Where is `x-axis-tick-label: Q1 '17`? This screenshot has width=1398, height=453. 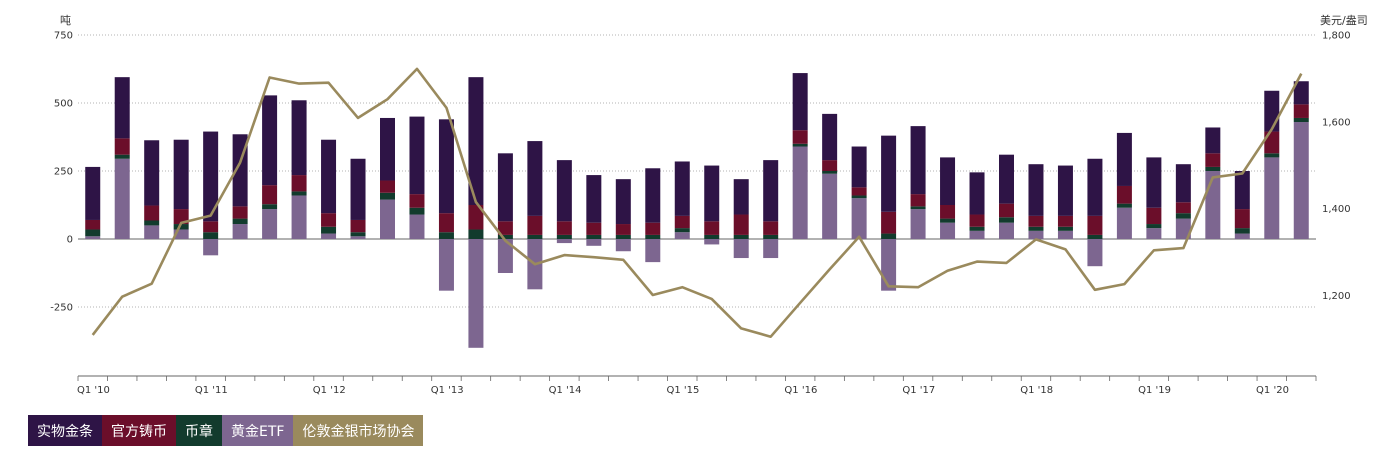
x-axis-tick-label: Q1 '17 is located at coordinates (918, 390).